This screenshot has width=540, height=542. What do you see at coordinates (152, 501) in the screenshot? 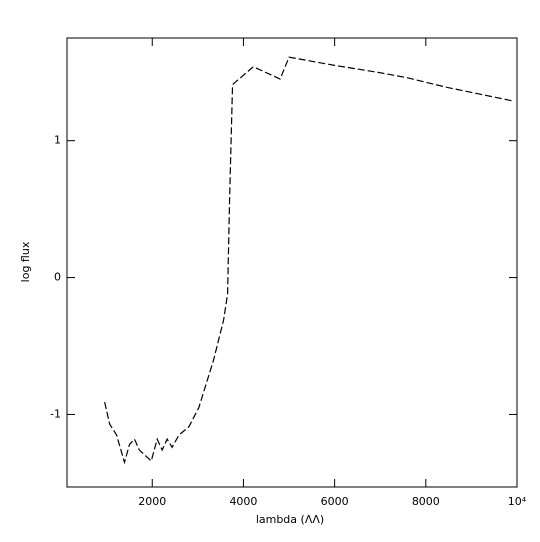
I see `x-tick-label: 2000` at bounding box center [152, 501].